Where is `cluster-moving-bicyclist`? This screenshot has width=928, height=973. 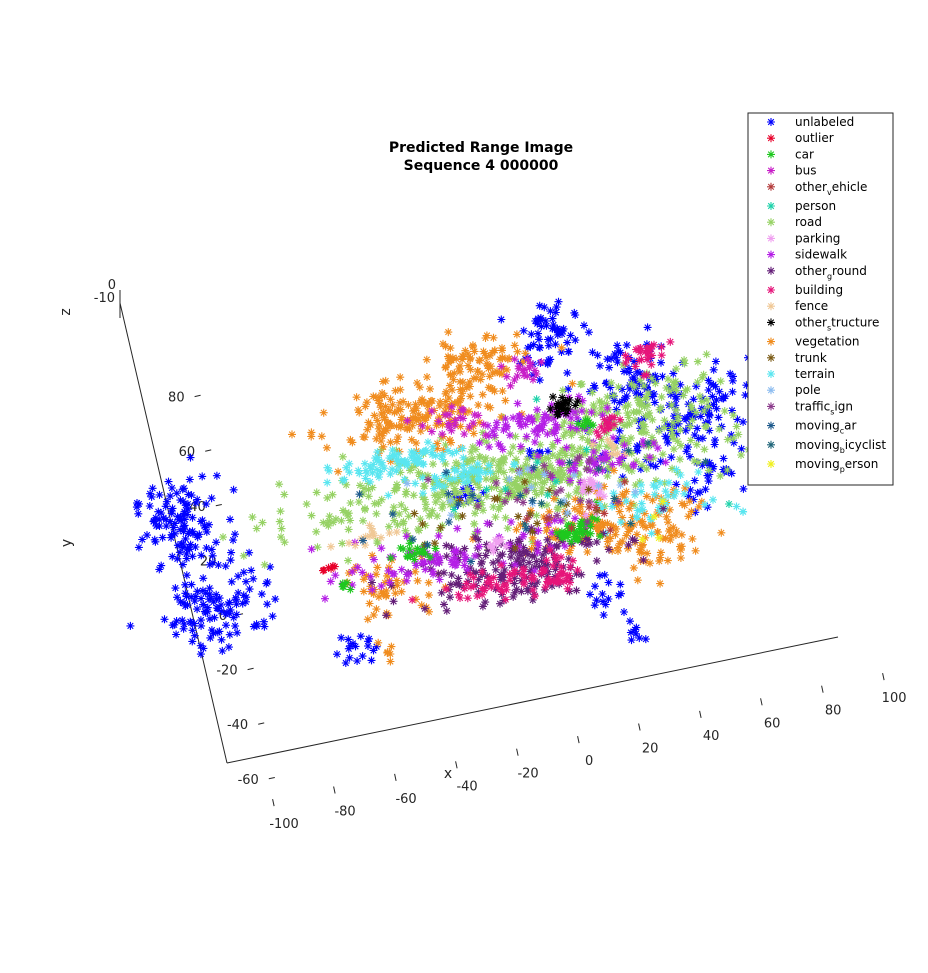 cluster-moving-bicyclist is located at coordinates (615, 483).